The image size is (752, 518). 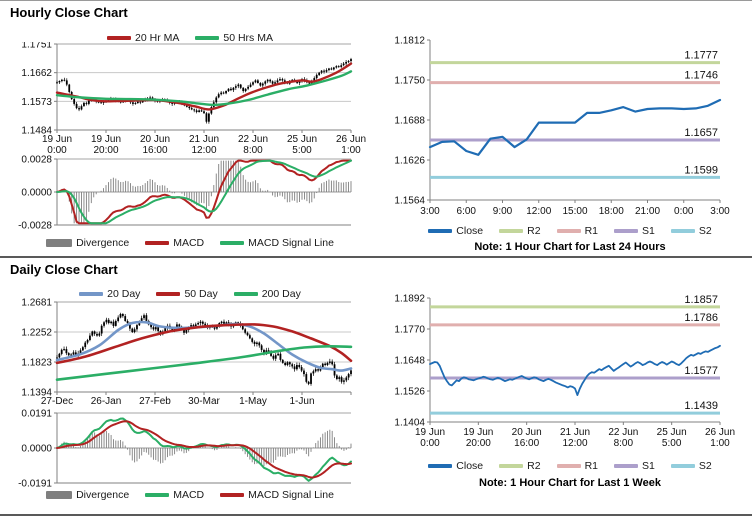 What do you see at coordinates (234, 38) in the screenshot?
I see `legend-item-50-hrs-ma: 50 Hrs MA` at bounding box center [234, 38].